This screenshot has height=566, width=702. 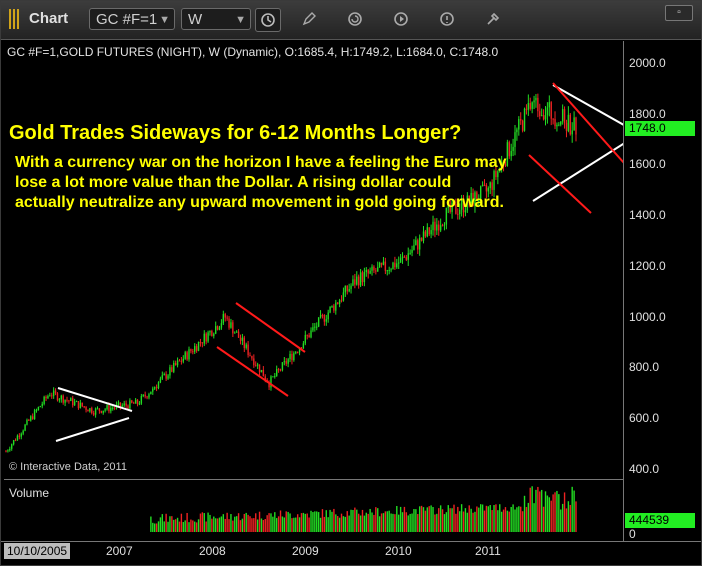 I want to click on volume-panel, so click(x=313, y=510).